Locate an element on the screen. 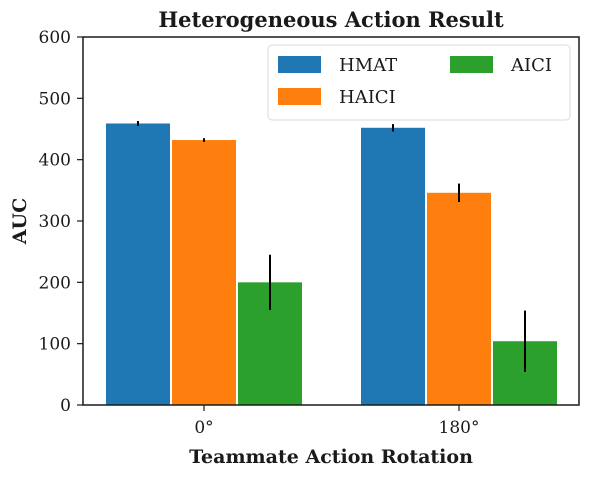  legend-swatch-haici is located at coordinates (299, 96).